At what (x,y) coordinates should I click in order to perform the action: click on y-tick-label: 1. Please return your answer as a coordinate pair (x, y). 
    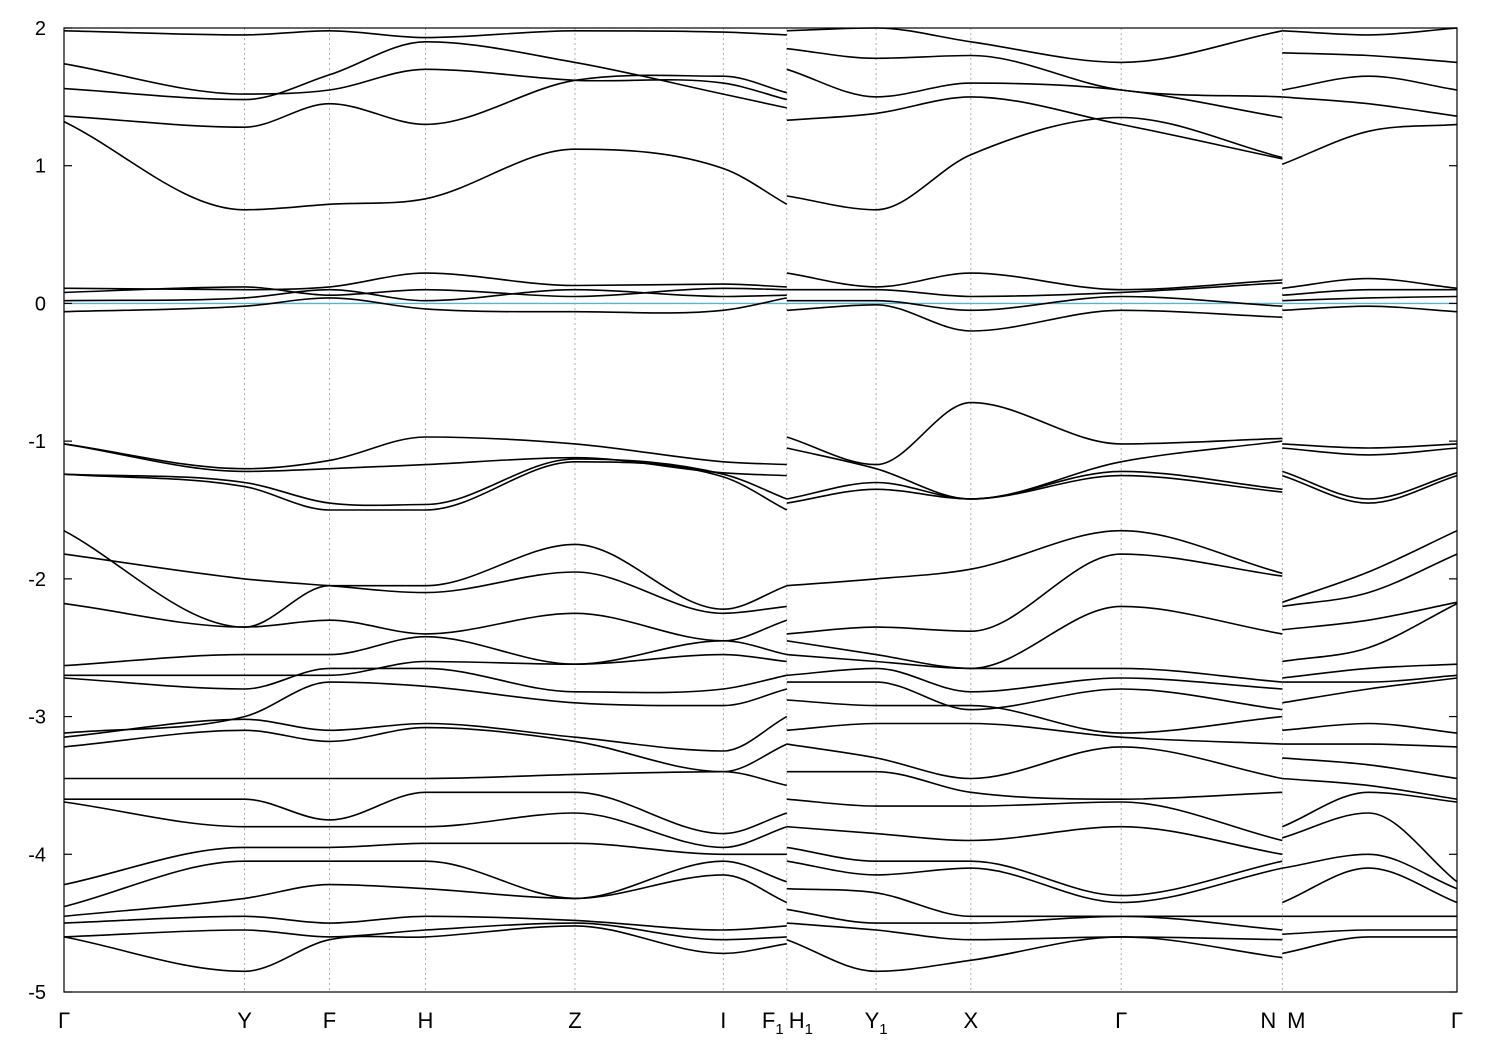
    Looking at the image, I should click on (40, 167).